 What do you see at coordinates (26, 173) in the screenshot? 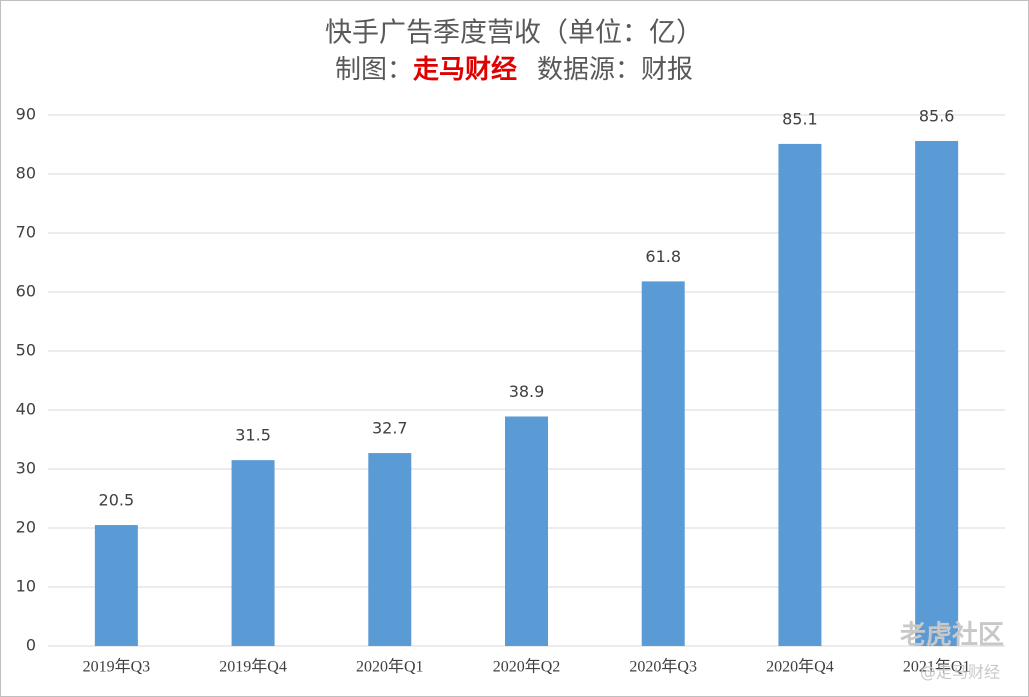
I see `y-tick-label: 80` at bounding box center [26, 173].